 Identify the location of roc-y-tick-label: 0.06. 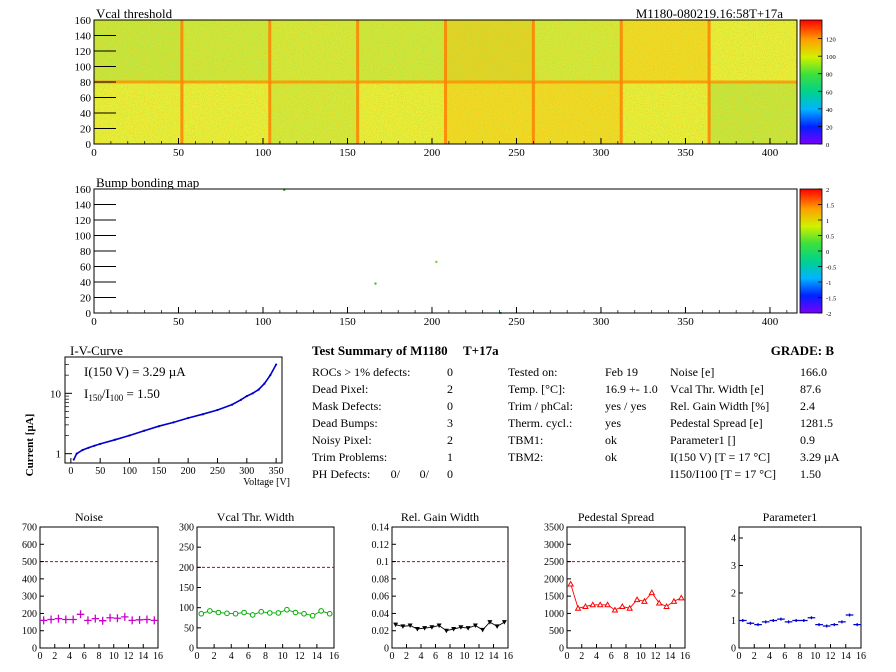
(381, 597).